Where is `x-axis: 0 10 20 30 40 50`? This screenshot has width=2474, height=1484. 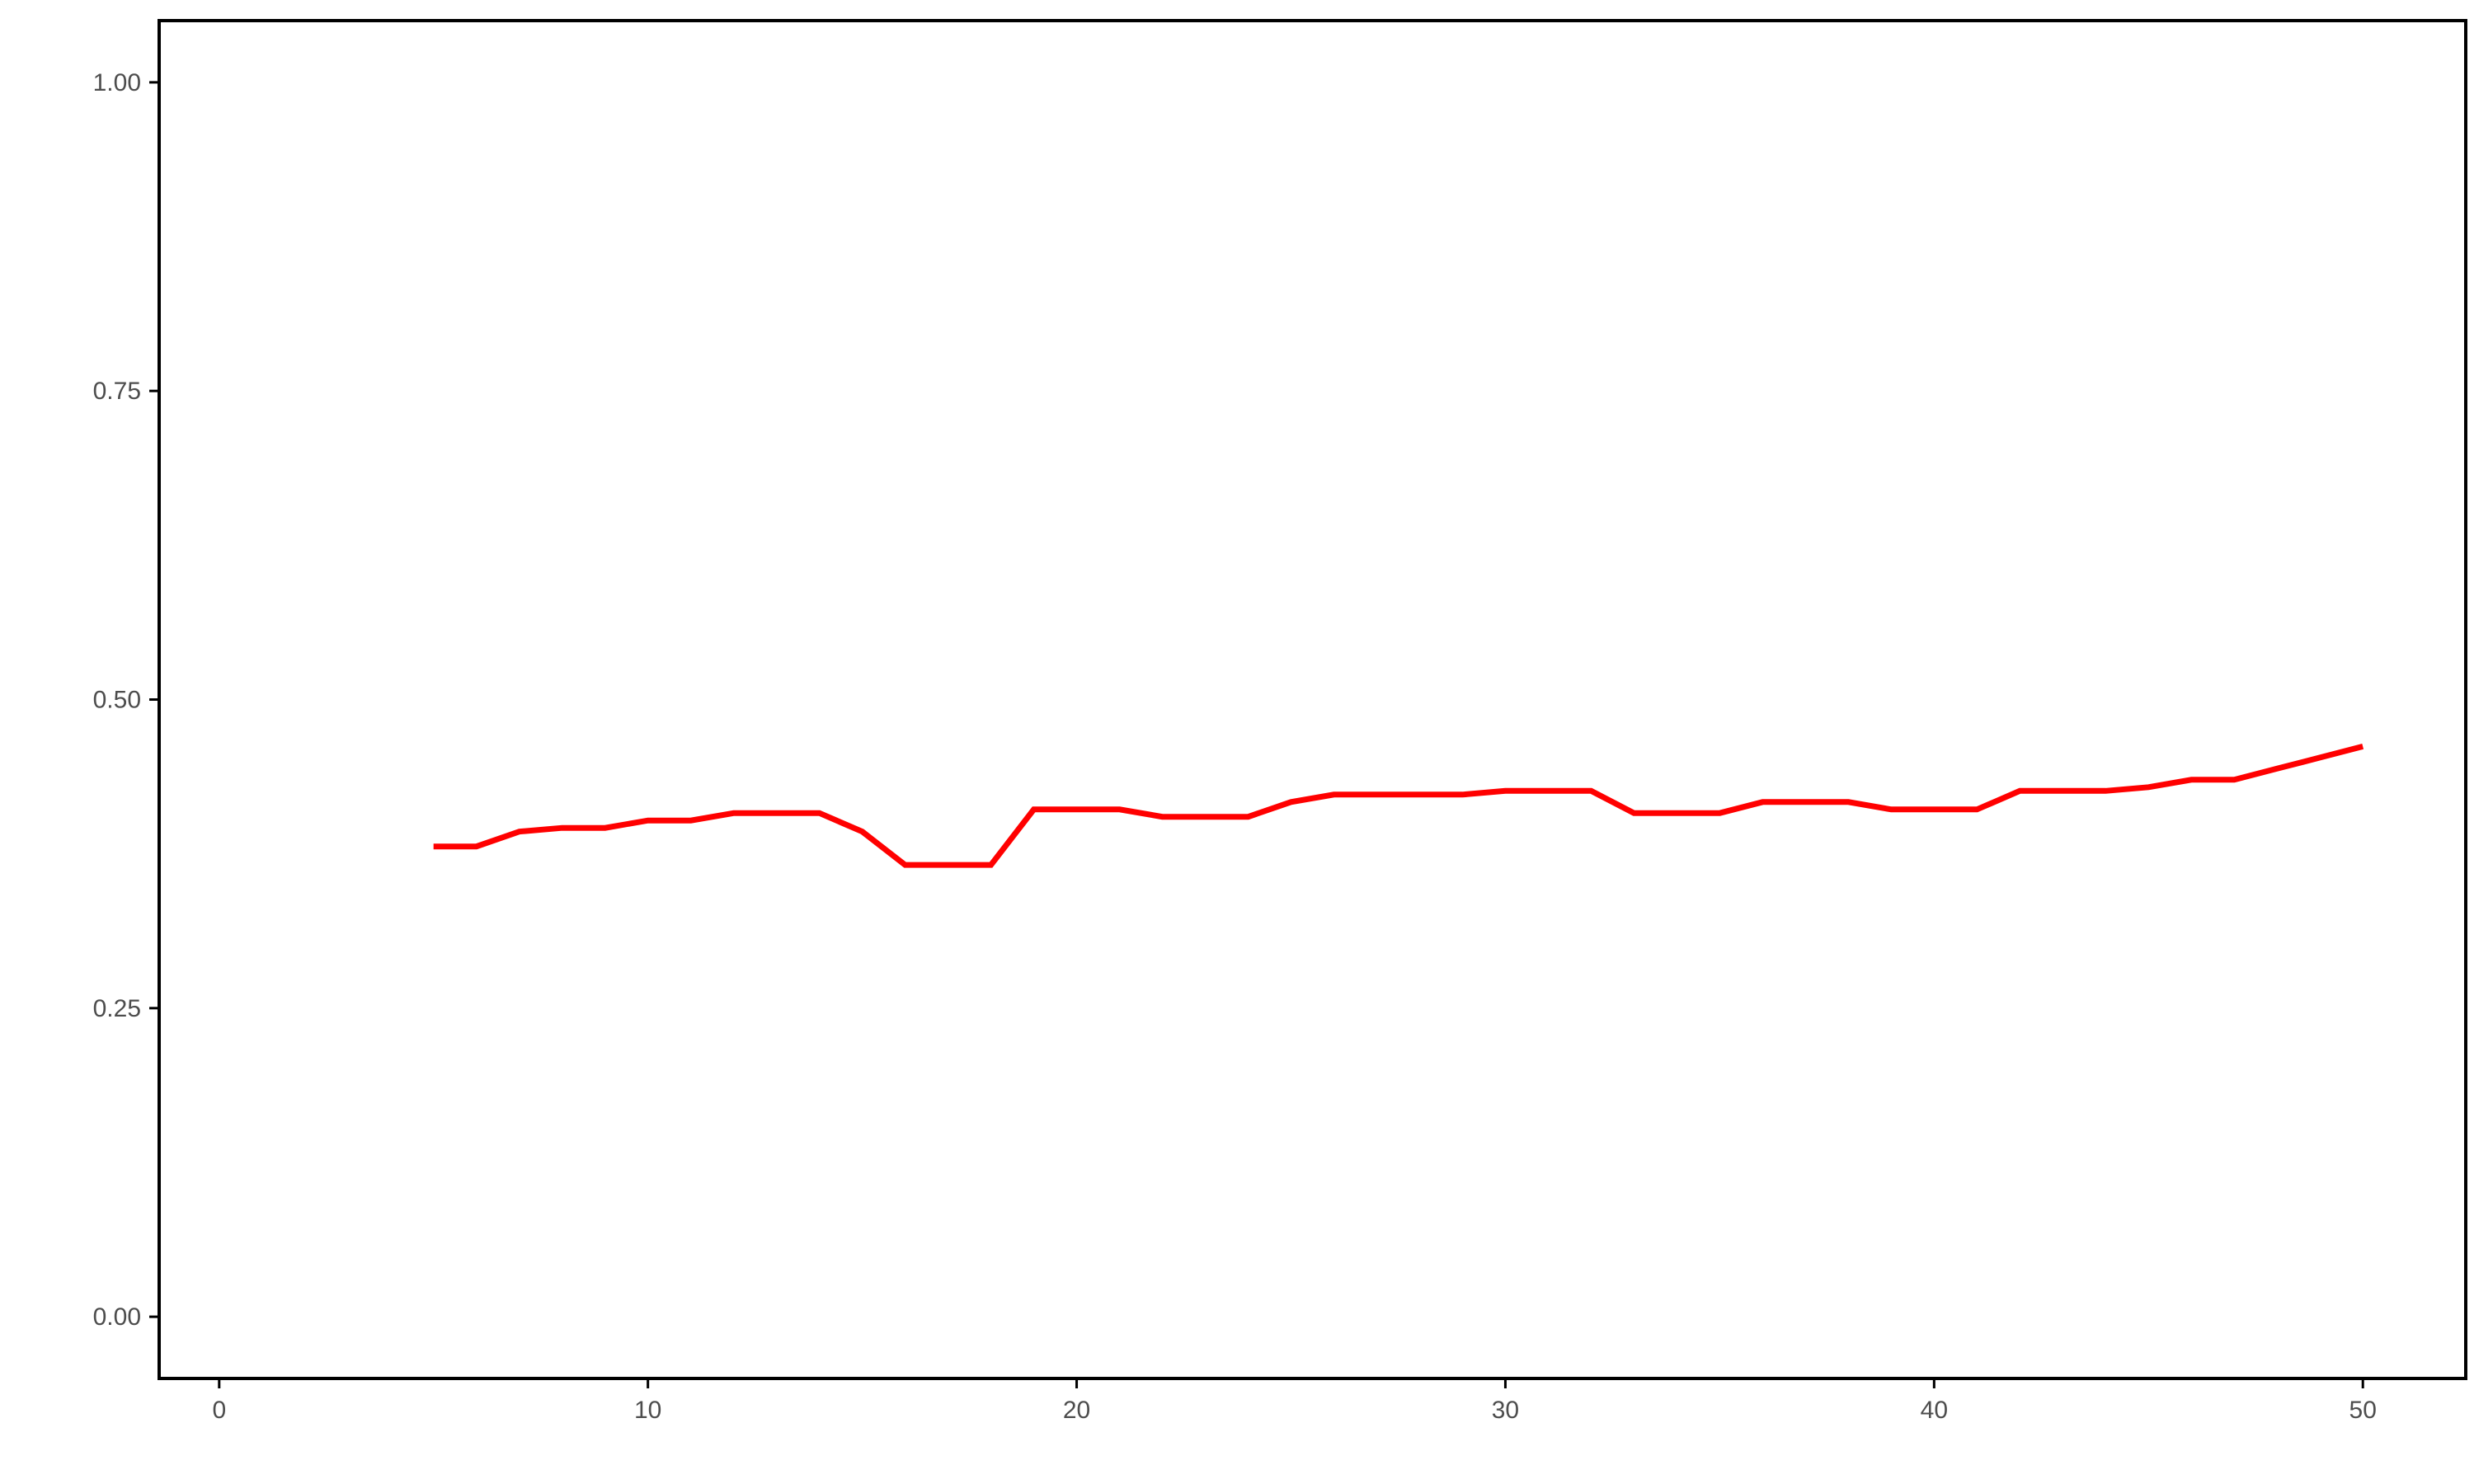 x-axis: 0 10 20 30 40 50 is located at coordinates (1294, 1401).